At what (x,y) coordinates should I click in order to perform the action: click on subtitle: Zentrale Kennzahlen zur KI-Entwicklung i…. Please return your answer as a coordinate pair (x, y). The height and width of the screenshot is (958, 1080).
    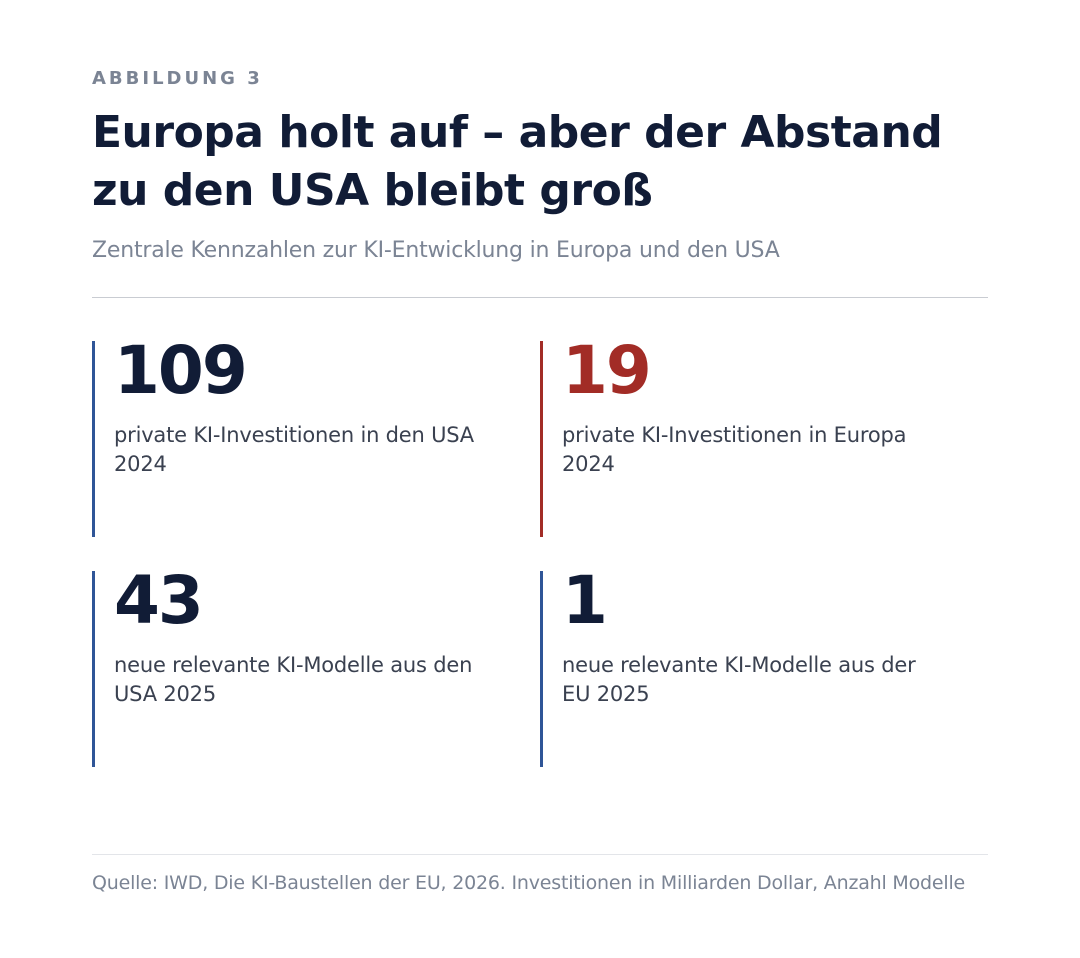
    Looking at the image, I should click on (436, 250).